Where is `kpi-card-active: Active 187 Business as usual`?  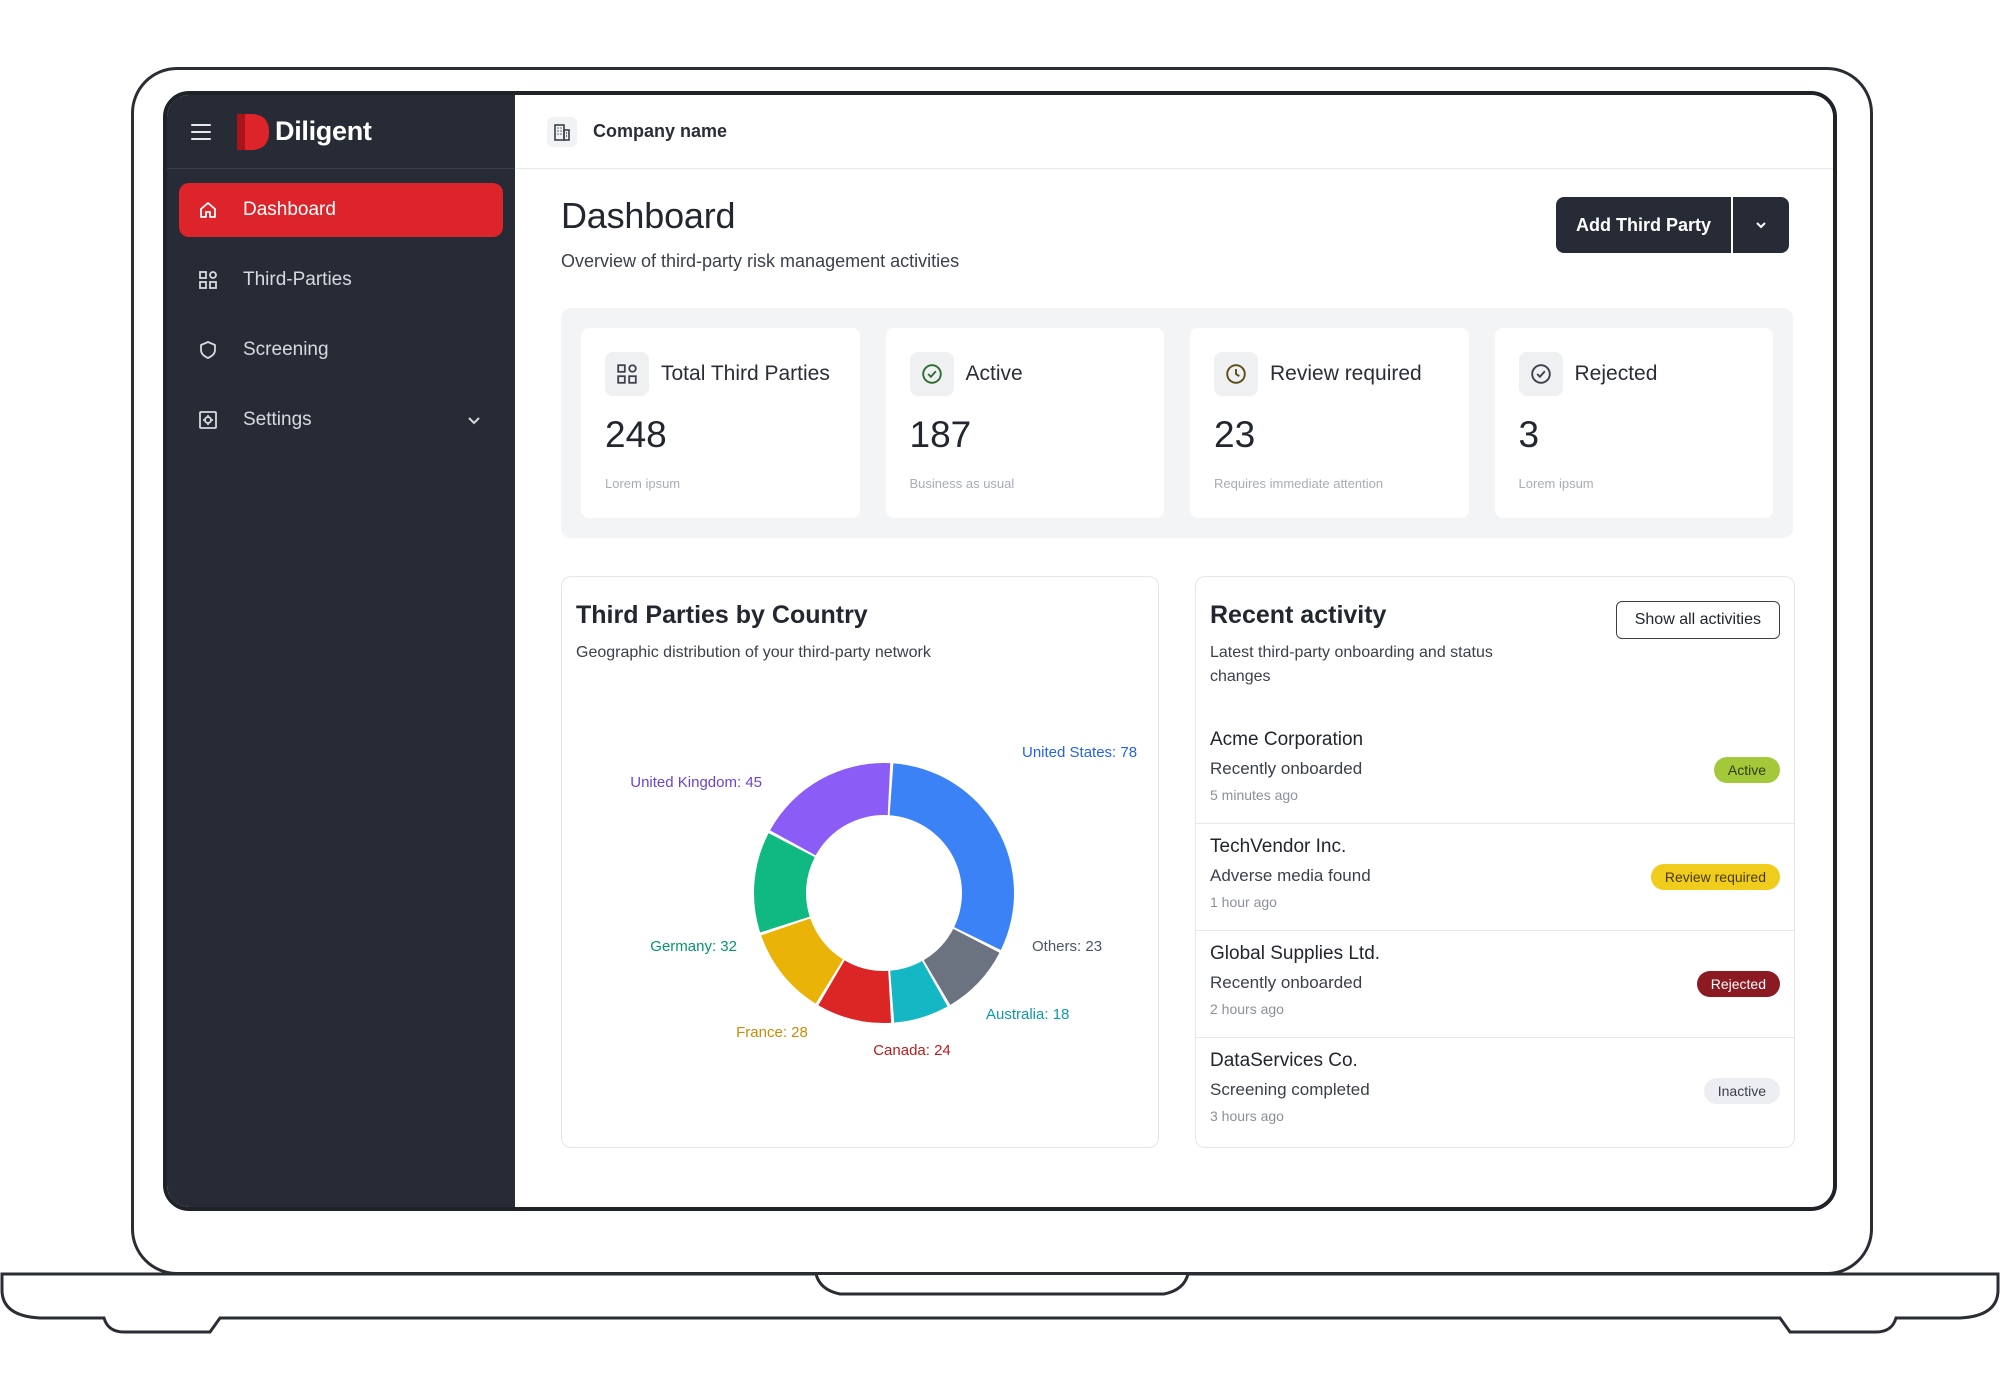 kpi-card-active: Active 187 Business as usual is located at coordinates (1024, 423).